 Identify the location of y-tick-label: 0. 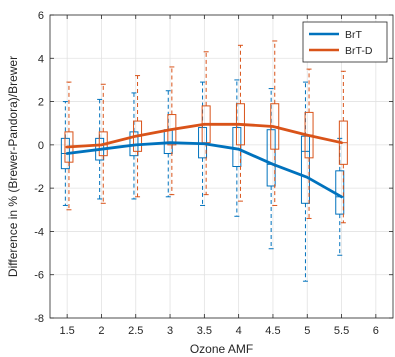
(41, 146).